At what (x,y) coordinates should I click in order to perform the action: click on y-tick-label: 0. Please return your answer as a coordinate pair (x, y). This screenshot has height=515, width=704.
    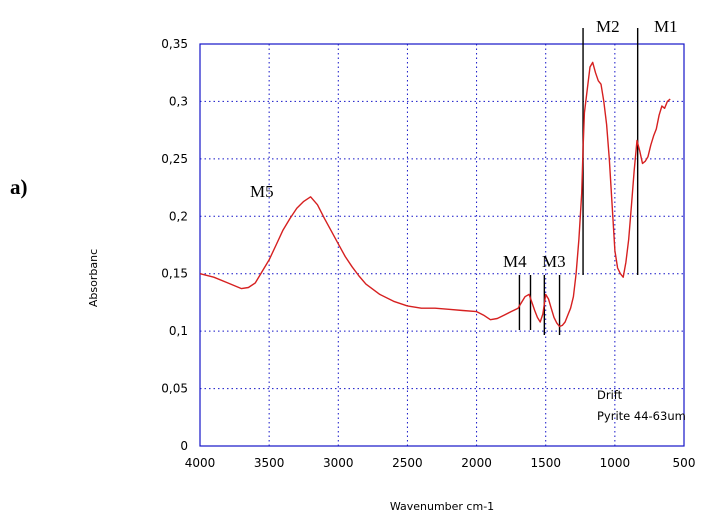
    Looking at the image, I should click on (184, 446).